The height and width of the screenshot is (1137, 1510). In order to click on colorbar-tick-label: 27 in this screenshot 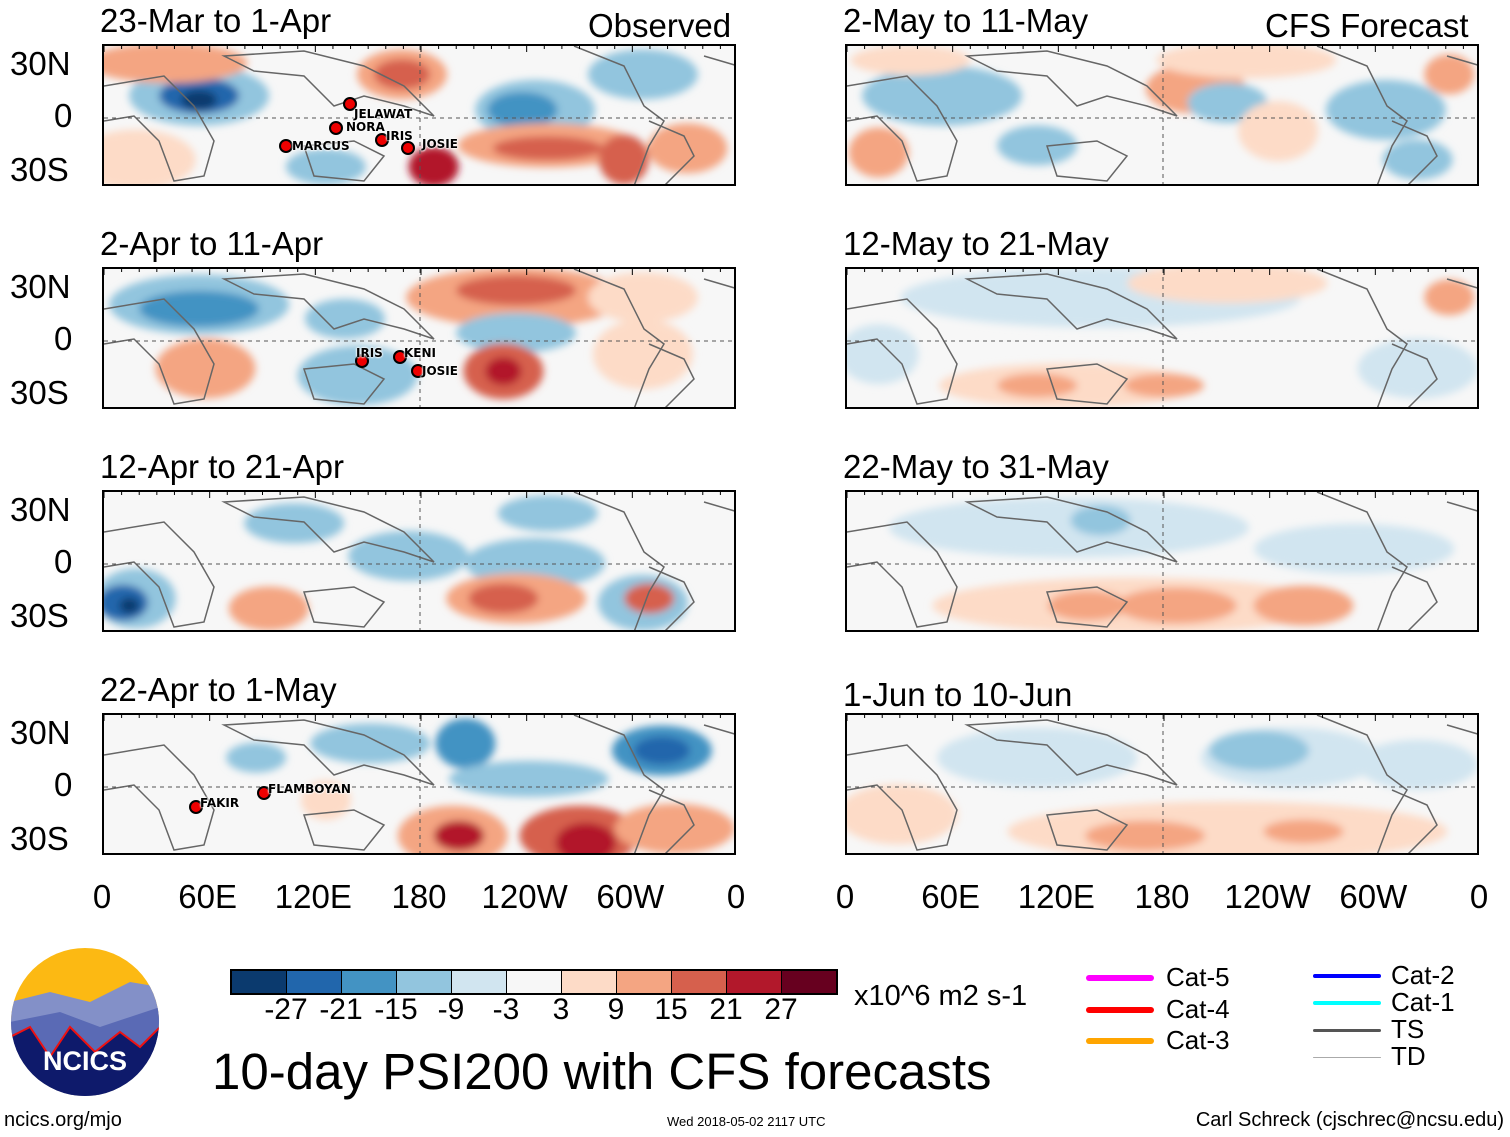, I will do `click(781, 1009)`.